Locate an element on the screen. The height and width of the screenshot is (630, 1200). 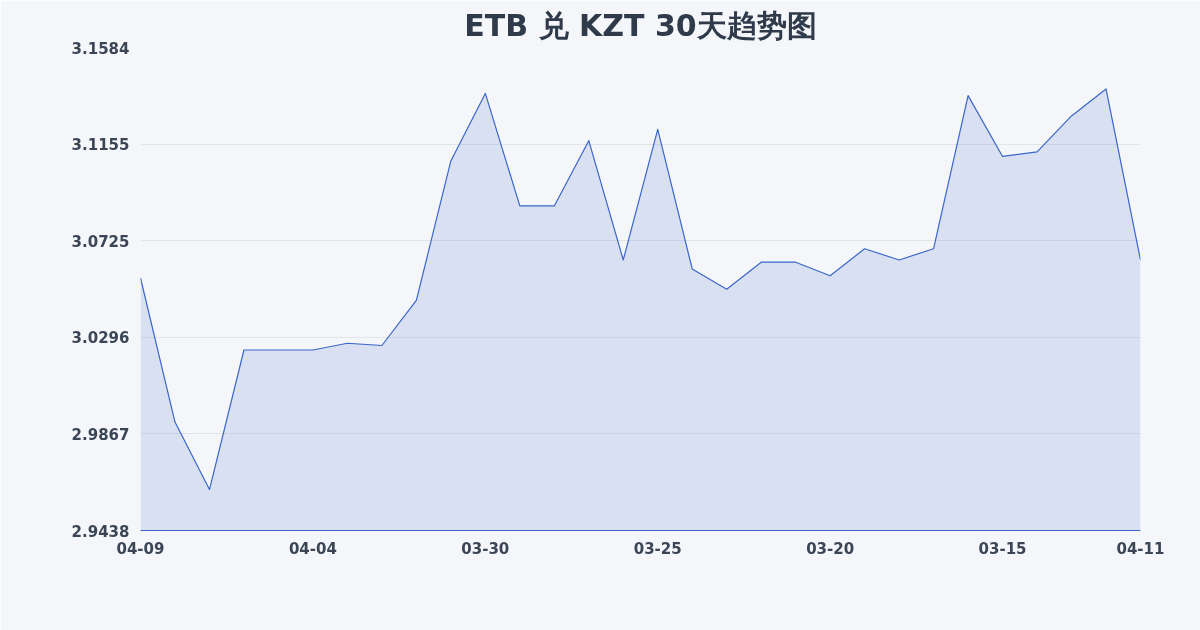
x-tick-label: 04-11 is located at coordinates (1140, 548).